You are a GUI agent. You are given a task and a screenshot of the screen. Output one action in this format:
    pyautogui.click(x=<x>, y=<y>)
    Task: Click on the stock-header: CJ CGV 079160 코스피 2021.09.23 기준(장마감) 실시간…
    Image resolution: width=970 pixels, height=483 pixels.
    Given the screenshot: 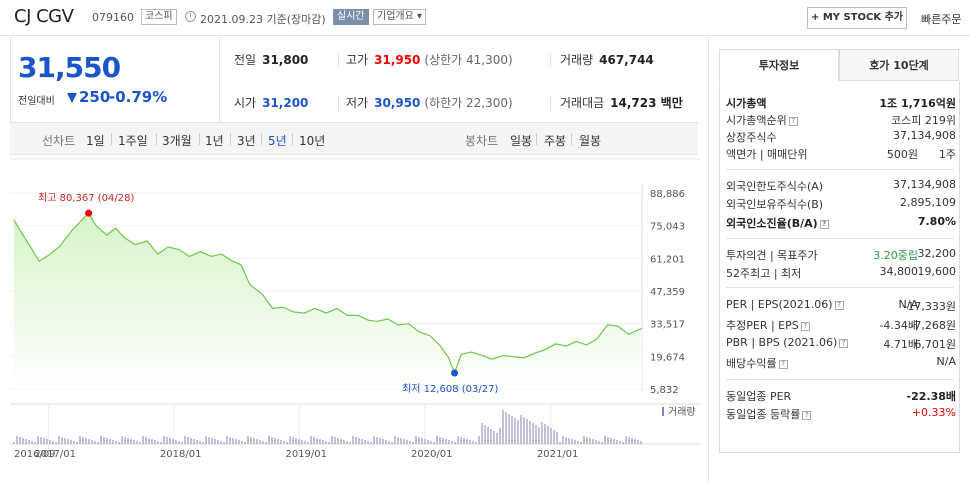 What is the action you would take?
    pyautogui.click(x=485, y=18)
    